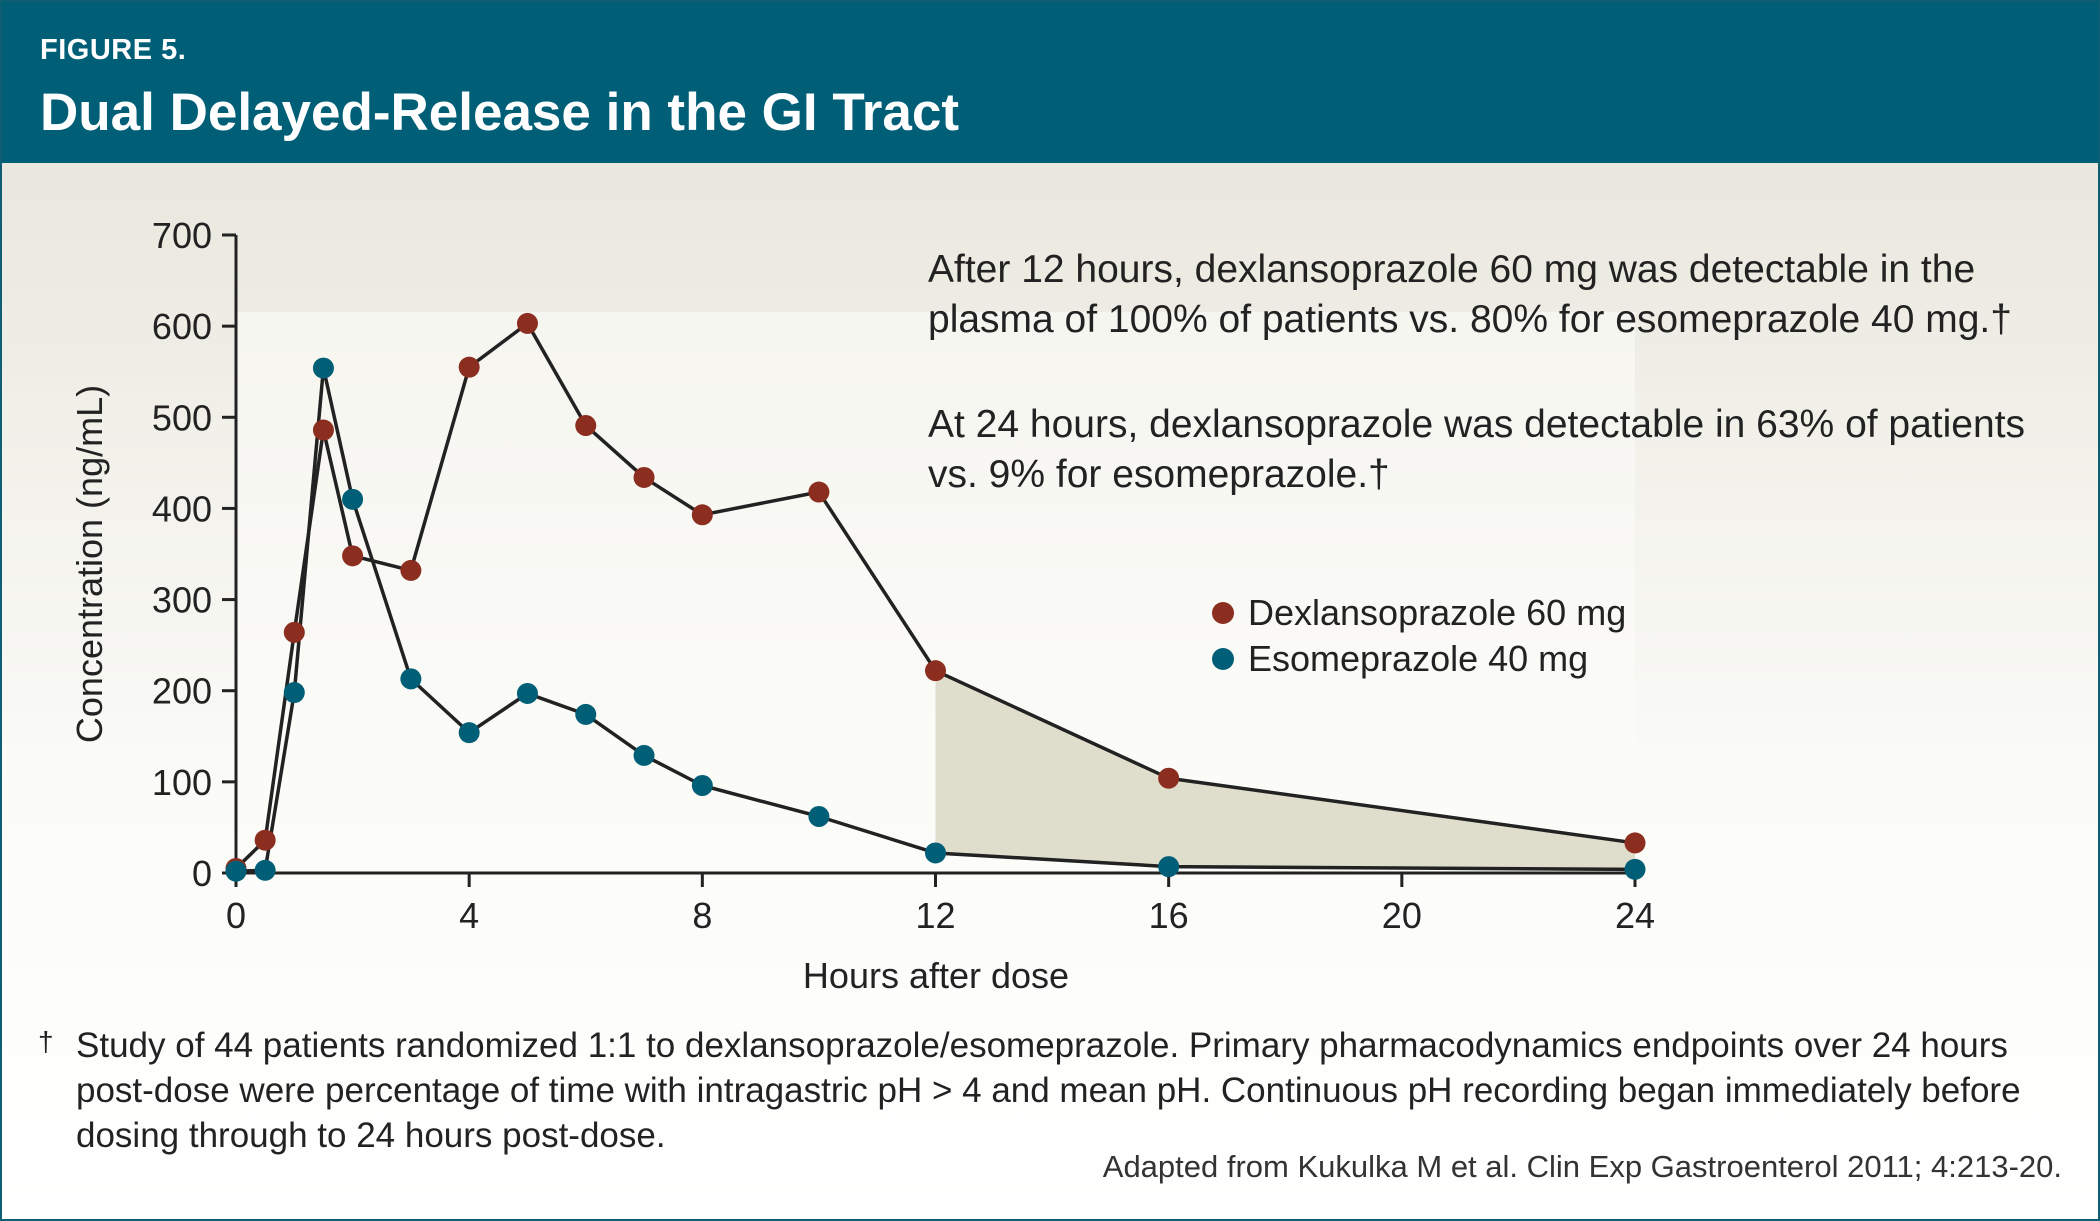  Describe the element at coordinates (202, 873) in the screenshot. I see `y-tick-label: 0` at that location.